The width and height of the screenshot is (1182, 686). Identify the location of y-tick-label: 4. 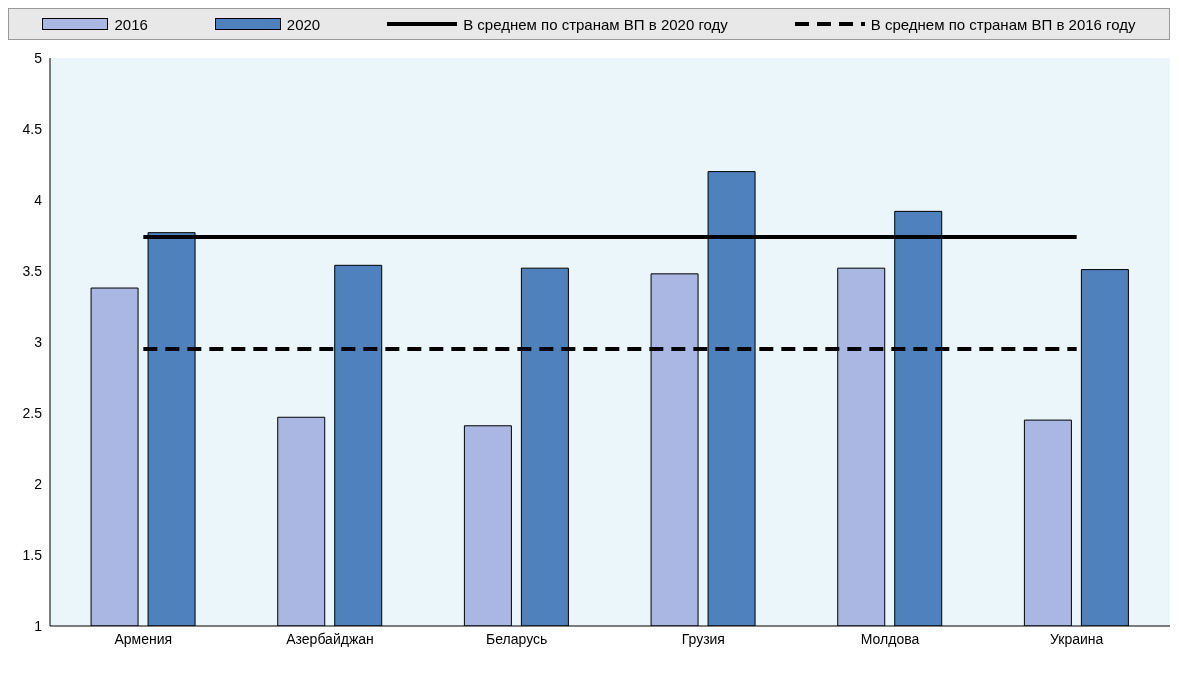
(38, 199).